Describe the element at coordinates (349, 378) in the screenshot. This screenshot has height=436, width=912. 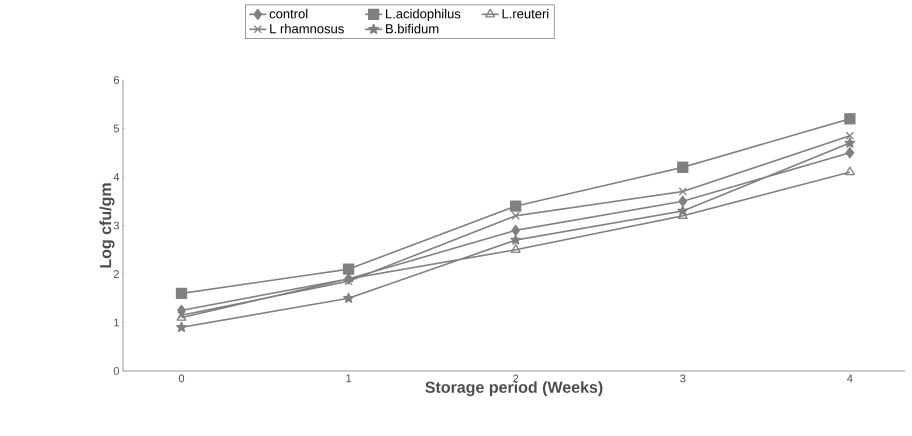
I see `x-tick-label: 1` at that location.